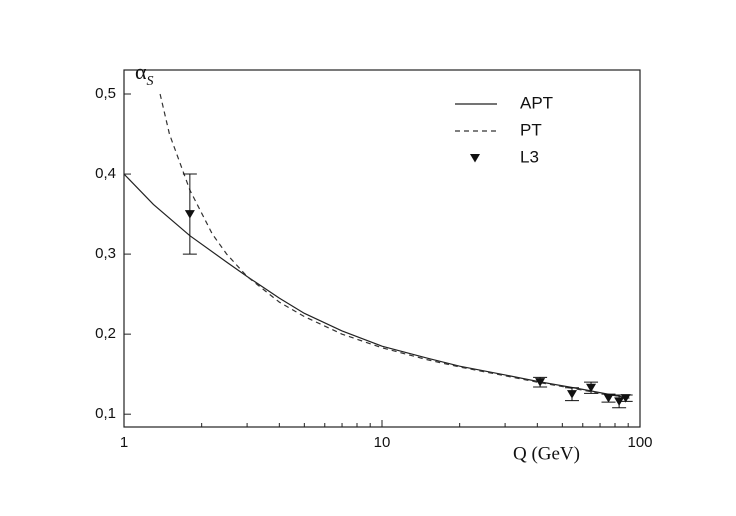 This screenshot has width=736, height=516. I want to click on y-tick-label: 0,1, so click(105, 413).